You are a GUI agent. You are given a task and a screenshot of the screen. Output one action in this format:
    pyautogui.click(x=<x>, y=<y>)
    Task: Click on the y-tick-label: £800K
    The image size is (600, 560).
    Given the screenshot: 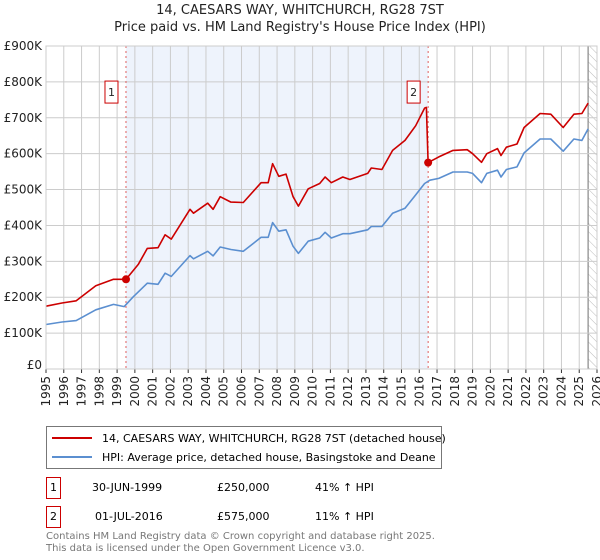 What is the action you would take?
    pyautogui.click(x=24, y=82)
    